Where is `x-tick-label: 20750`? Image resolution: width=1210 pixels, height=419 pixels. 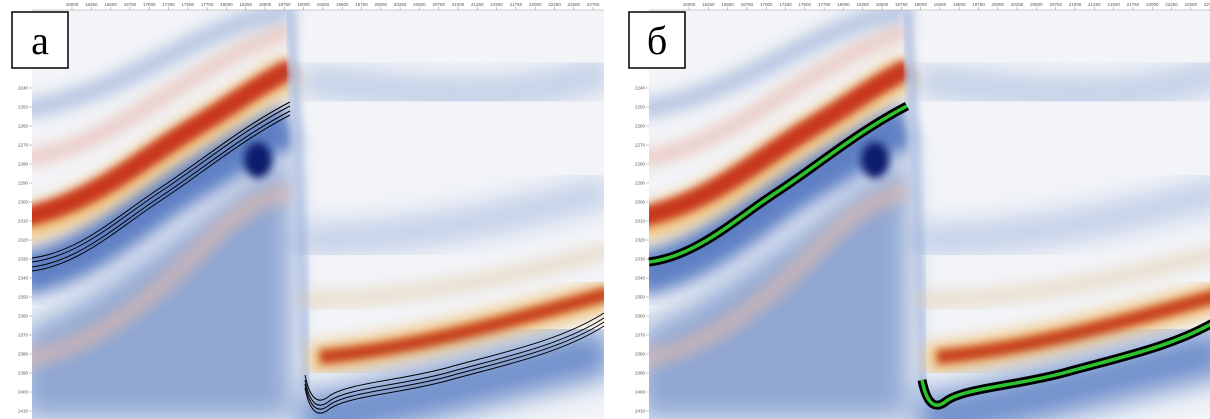 x-tick-label: 20750 is located at coordinates (438, 4).